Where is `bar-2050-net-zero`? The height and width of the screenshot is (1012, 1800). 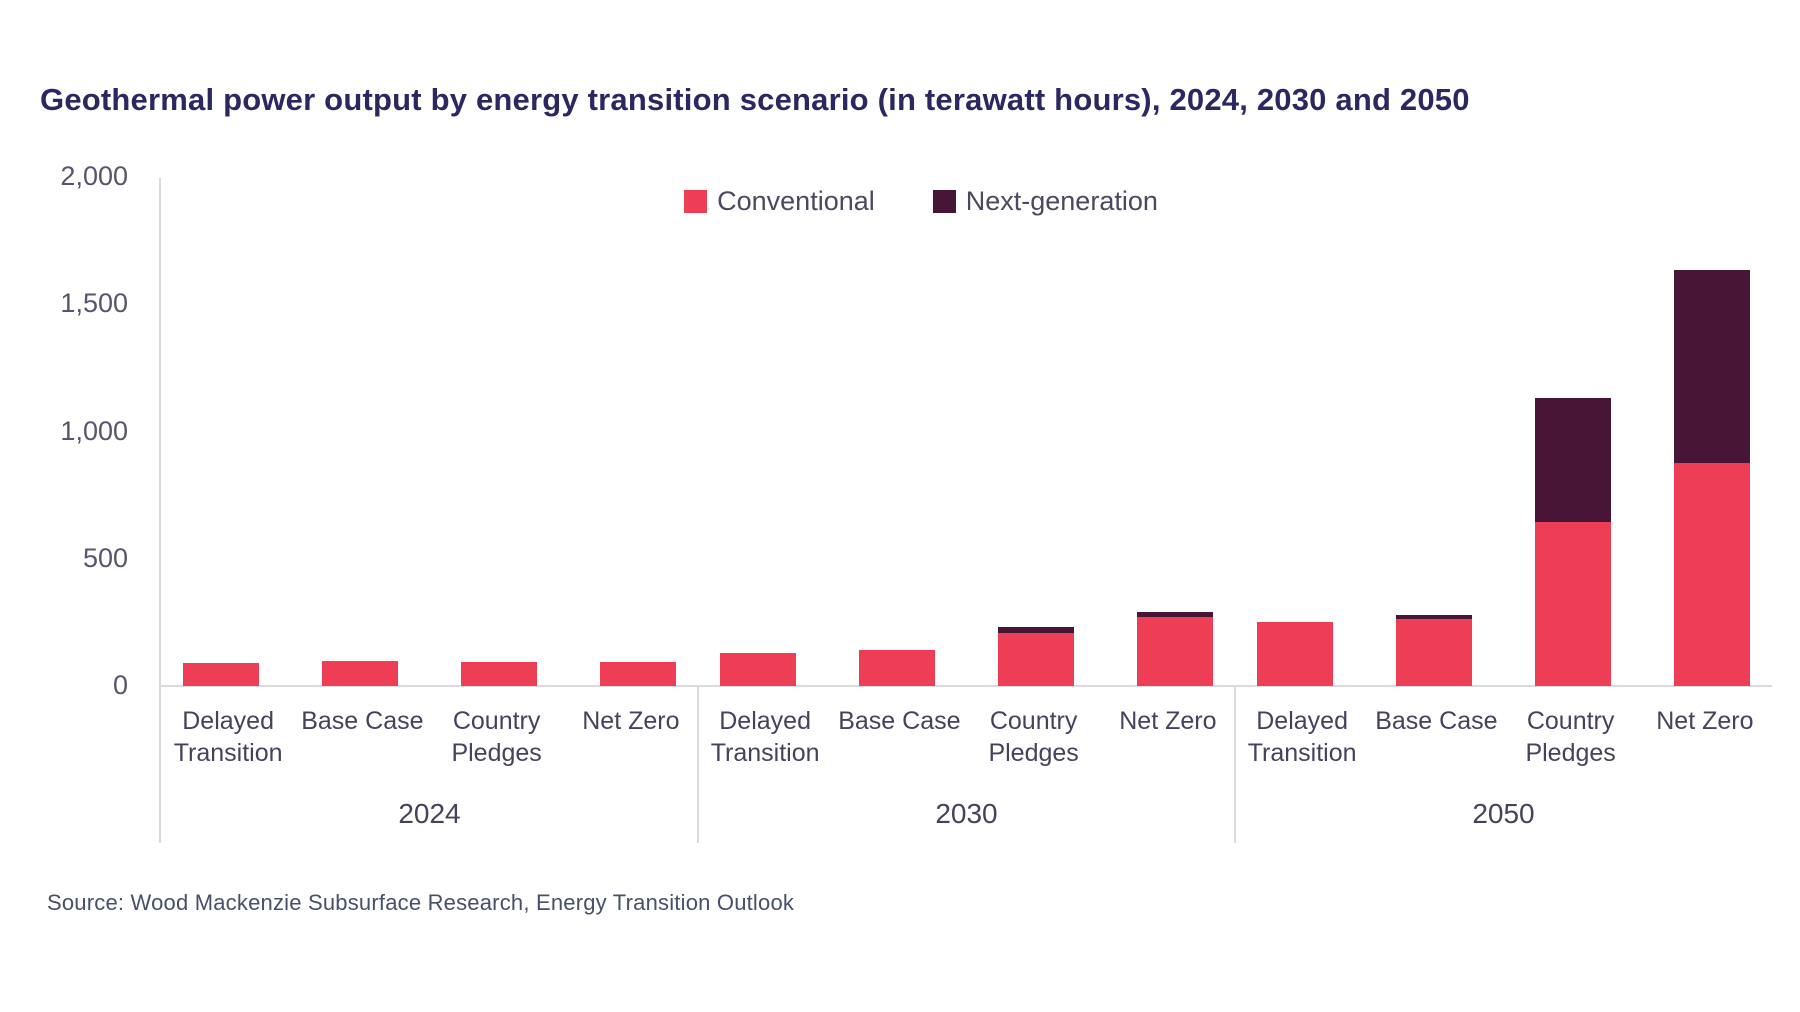 bar-2050-net-zero is located at coordinates (1712, 477).